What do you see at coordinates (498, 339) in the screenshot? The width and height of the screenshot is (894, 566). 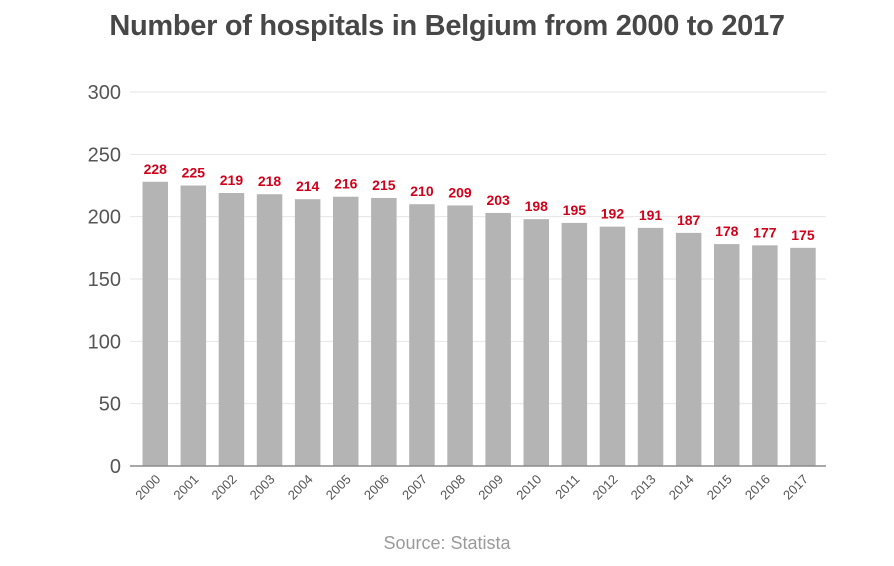 I see `bar-2009` at bounding box center [498, 339].